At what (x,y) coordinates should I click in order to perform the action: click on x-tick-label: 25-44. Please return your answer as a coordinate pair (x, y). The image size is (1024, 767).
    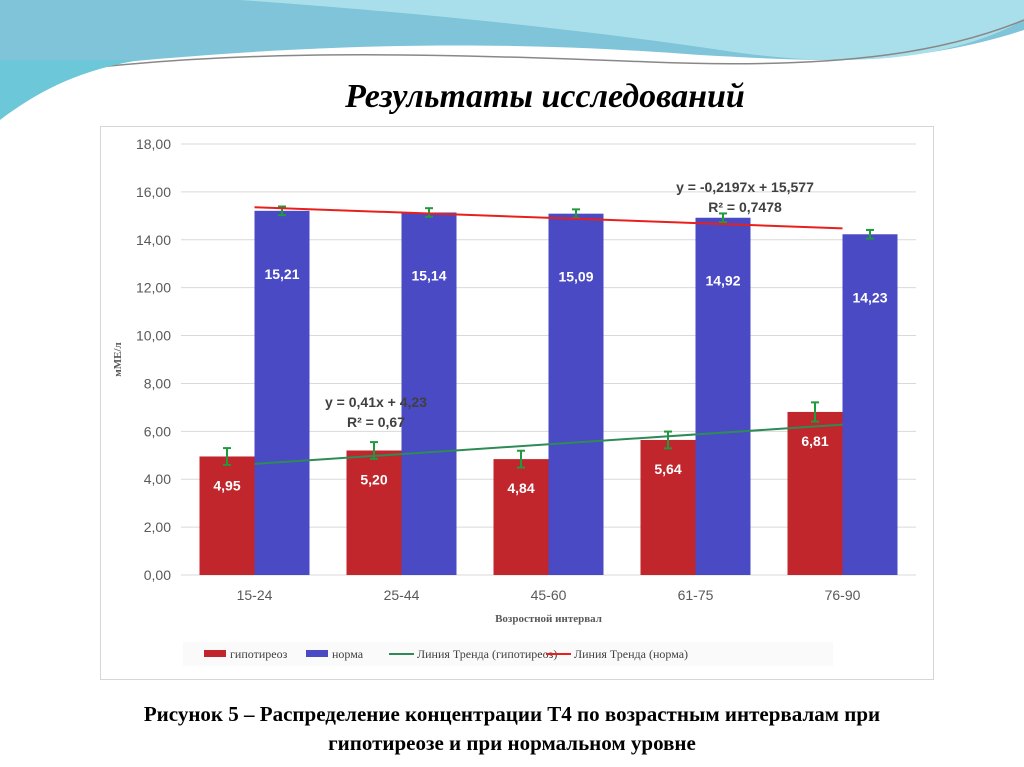
    Looking at the image, I should click on (402, 595).